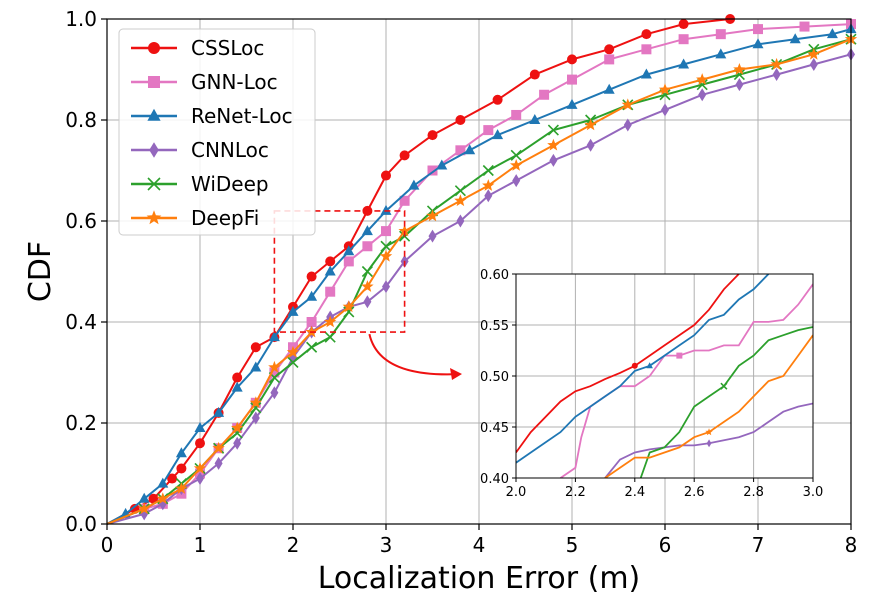  I want to click on inset-series-wideep, so click(726, 402).